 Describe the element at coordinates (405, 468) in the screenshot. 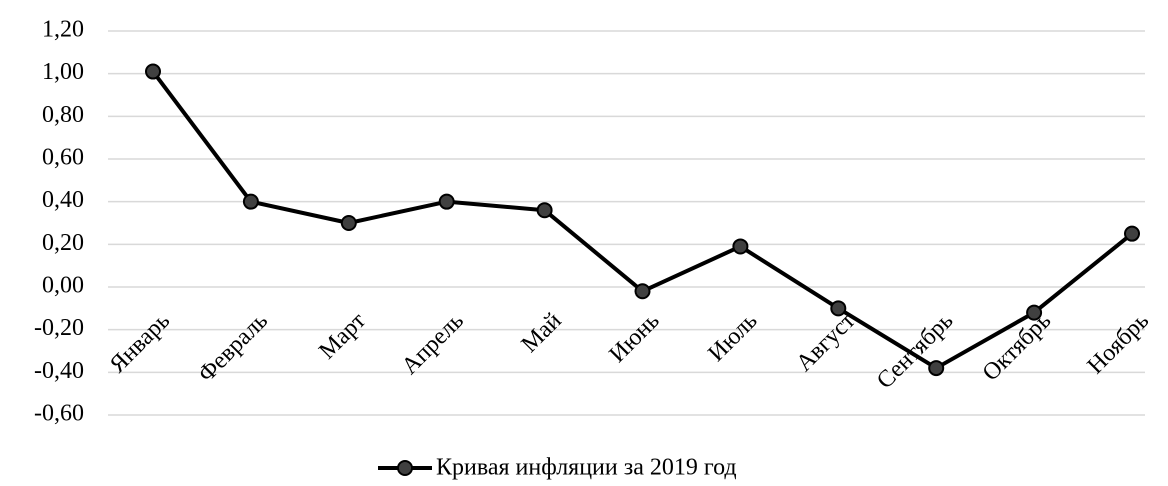

I see `legend-marker` at that location.